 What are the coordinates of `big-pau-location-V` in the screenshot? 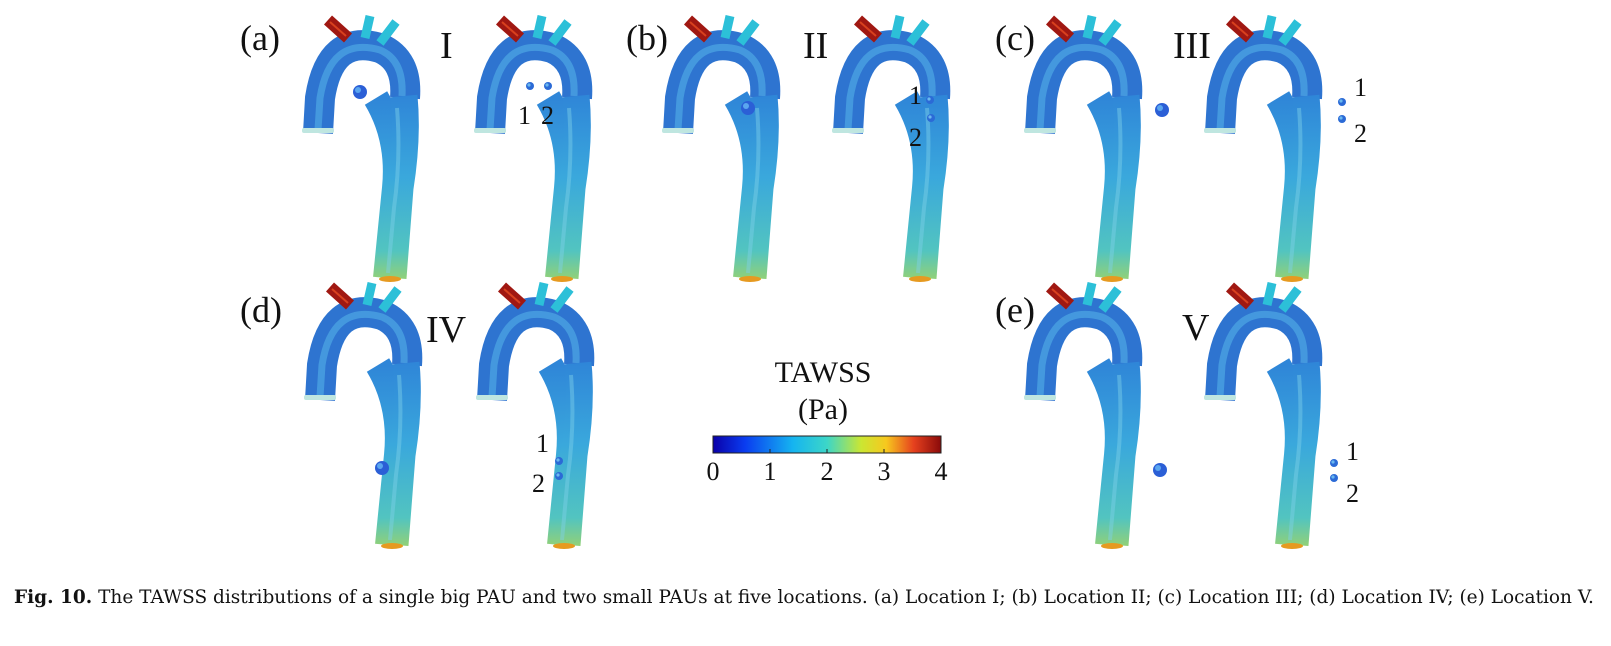 It's located at (1160, 470).